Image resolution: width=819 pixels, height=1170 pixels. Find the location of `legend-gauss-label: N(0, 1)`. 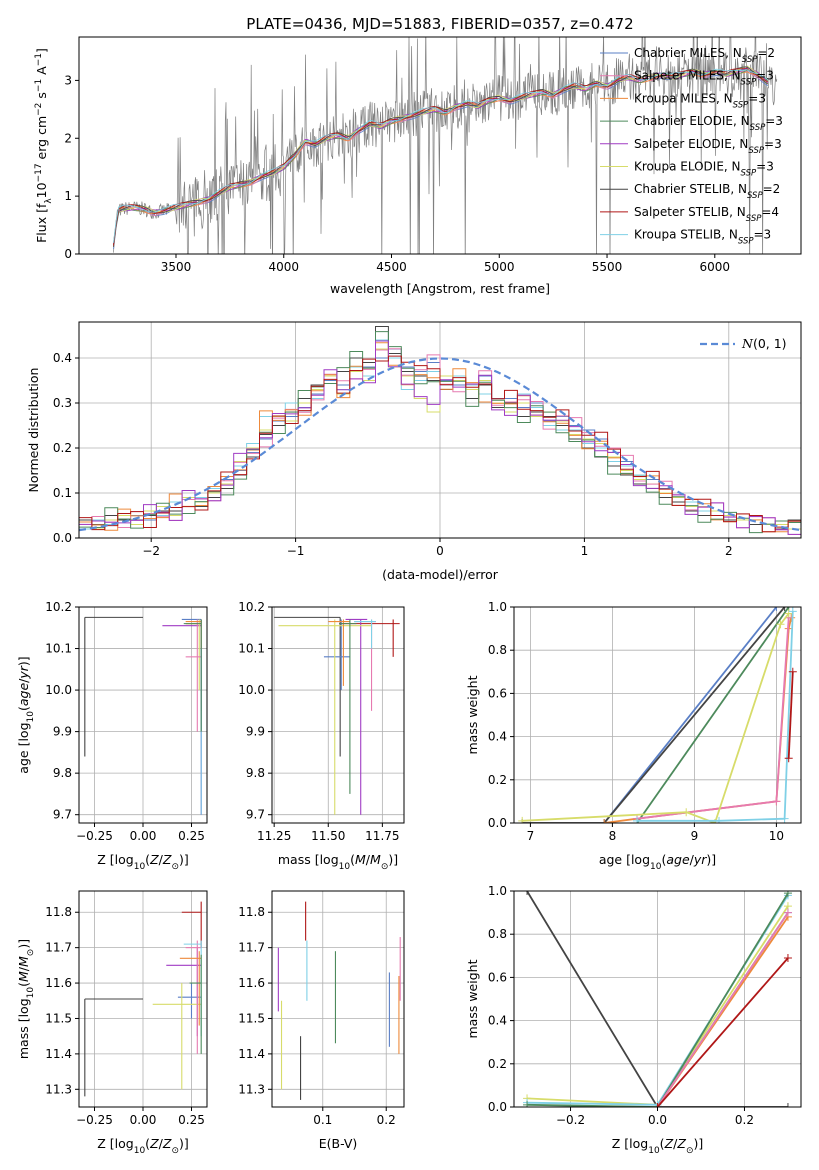

legend-gauss-label: N(0, 1) is located at coordinates (764, 343).